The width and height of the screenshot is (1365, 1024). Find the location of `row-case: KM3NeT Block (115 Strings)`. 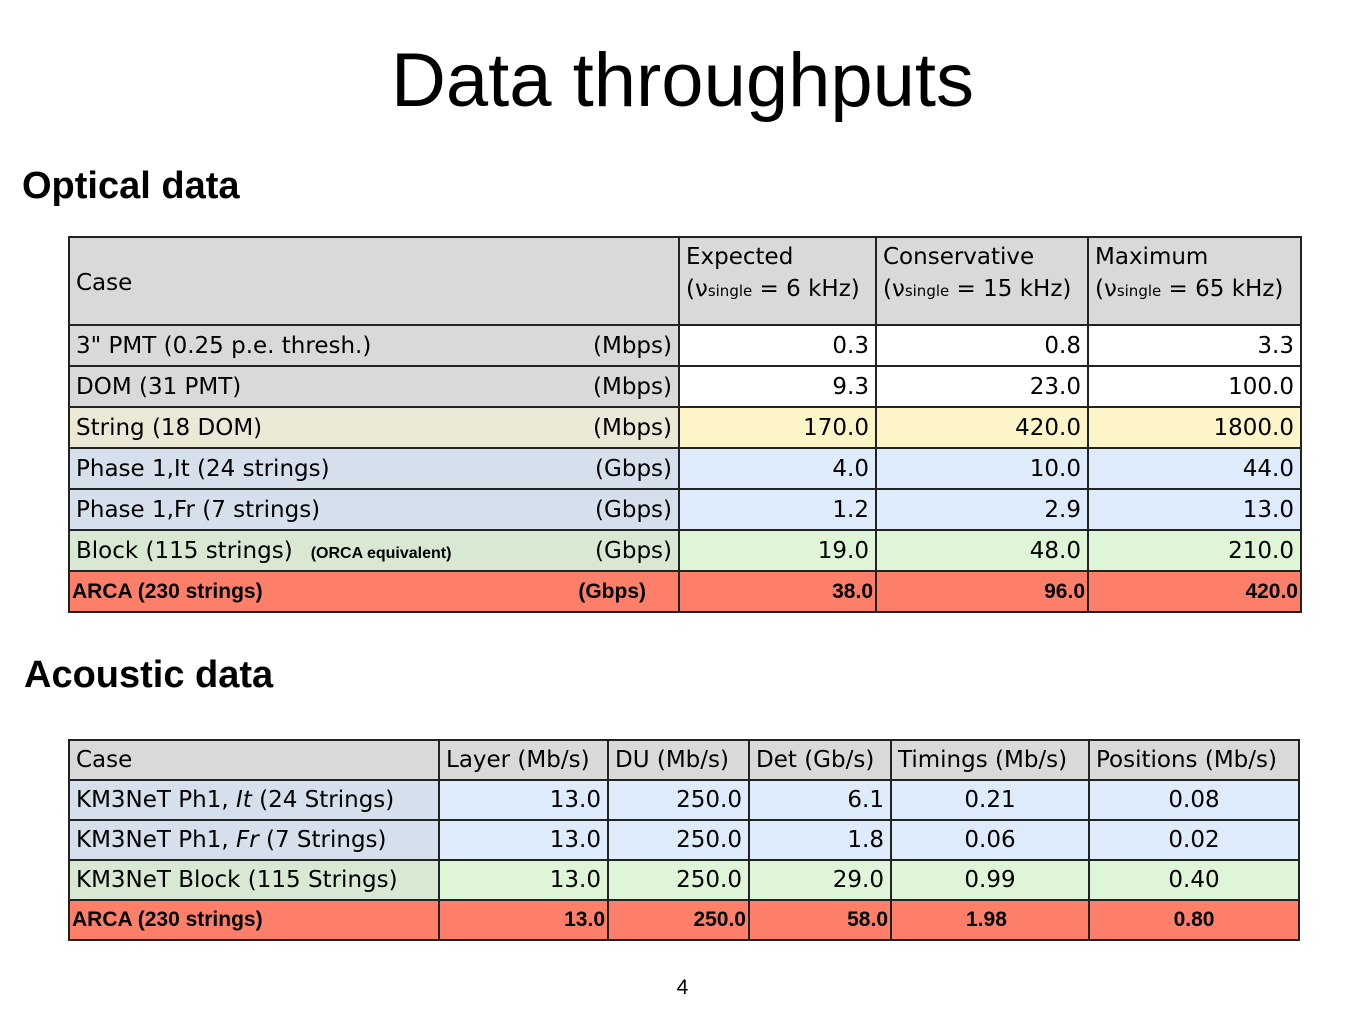

row-case: KM3NeT Block (115 Strings) is located at coordinates (254, 880).